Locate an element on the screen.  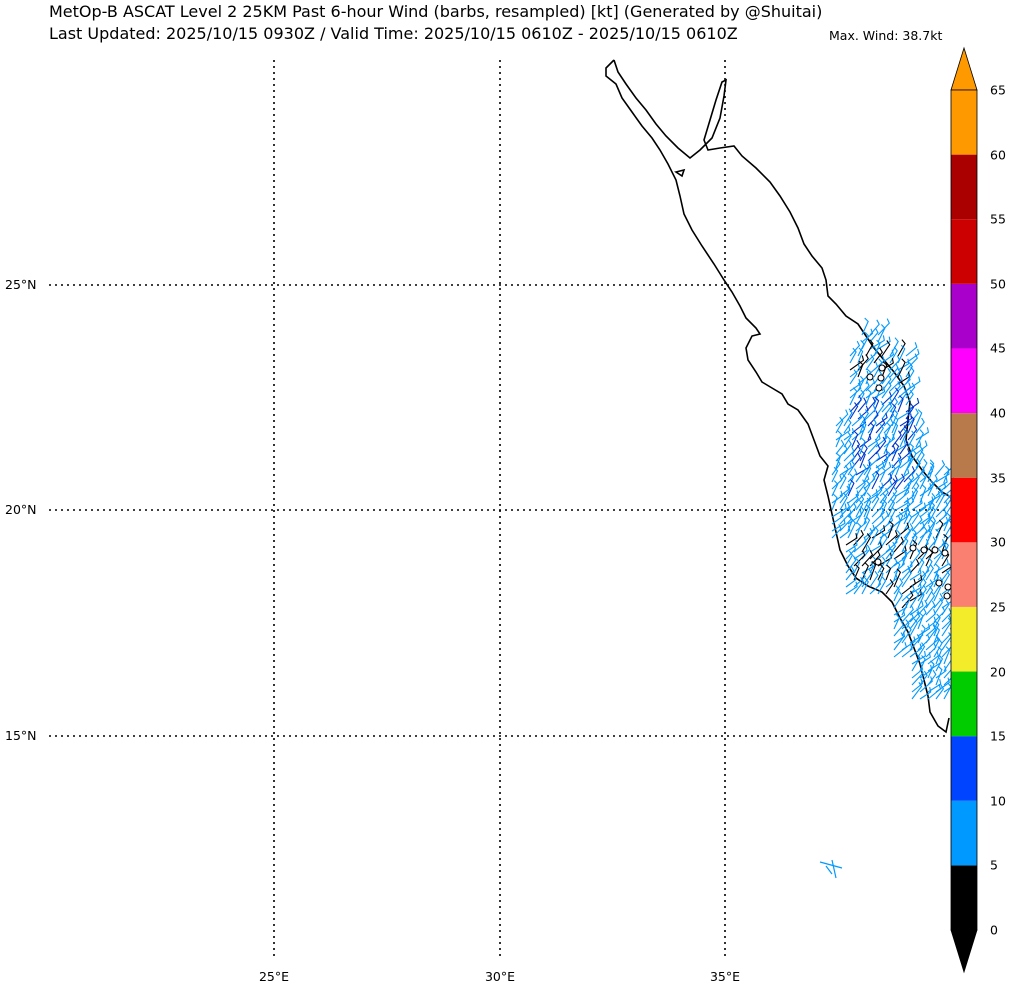
lat-label-25n: 25°N is located at coordinates (21, 284).